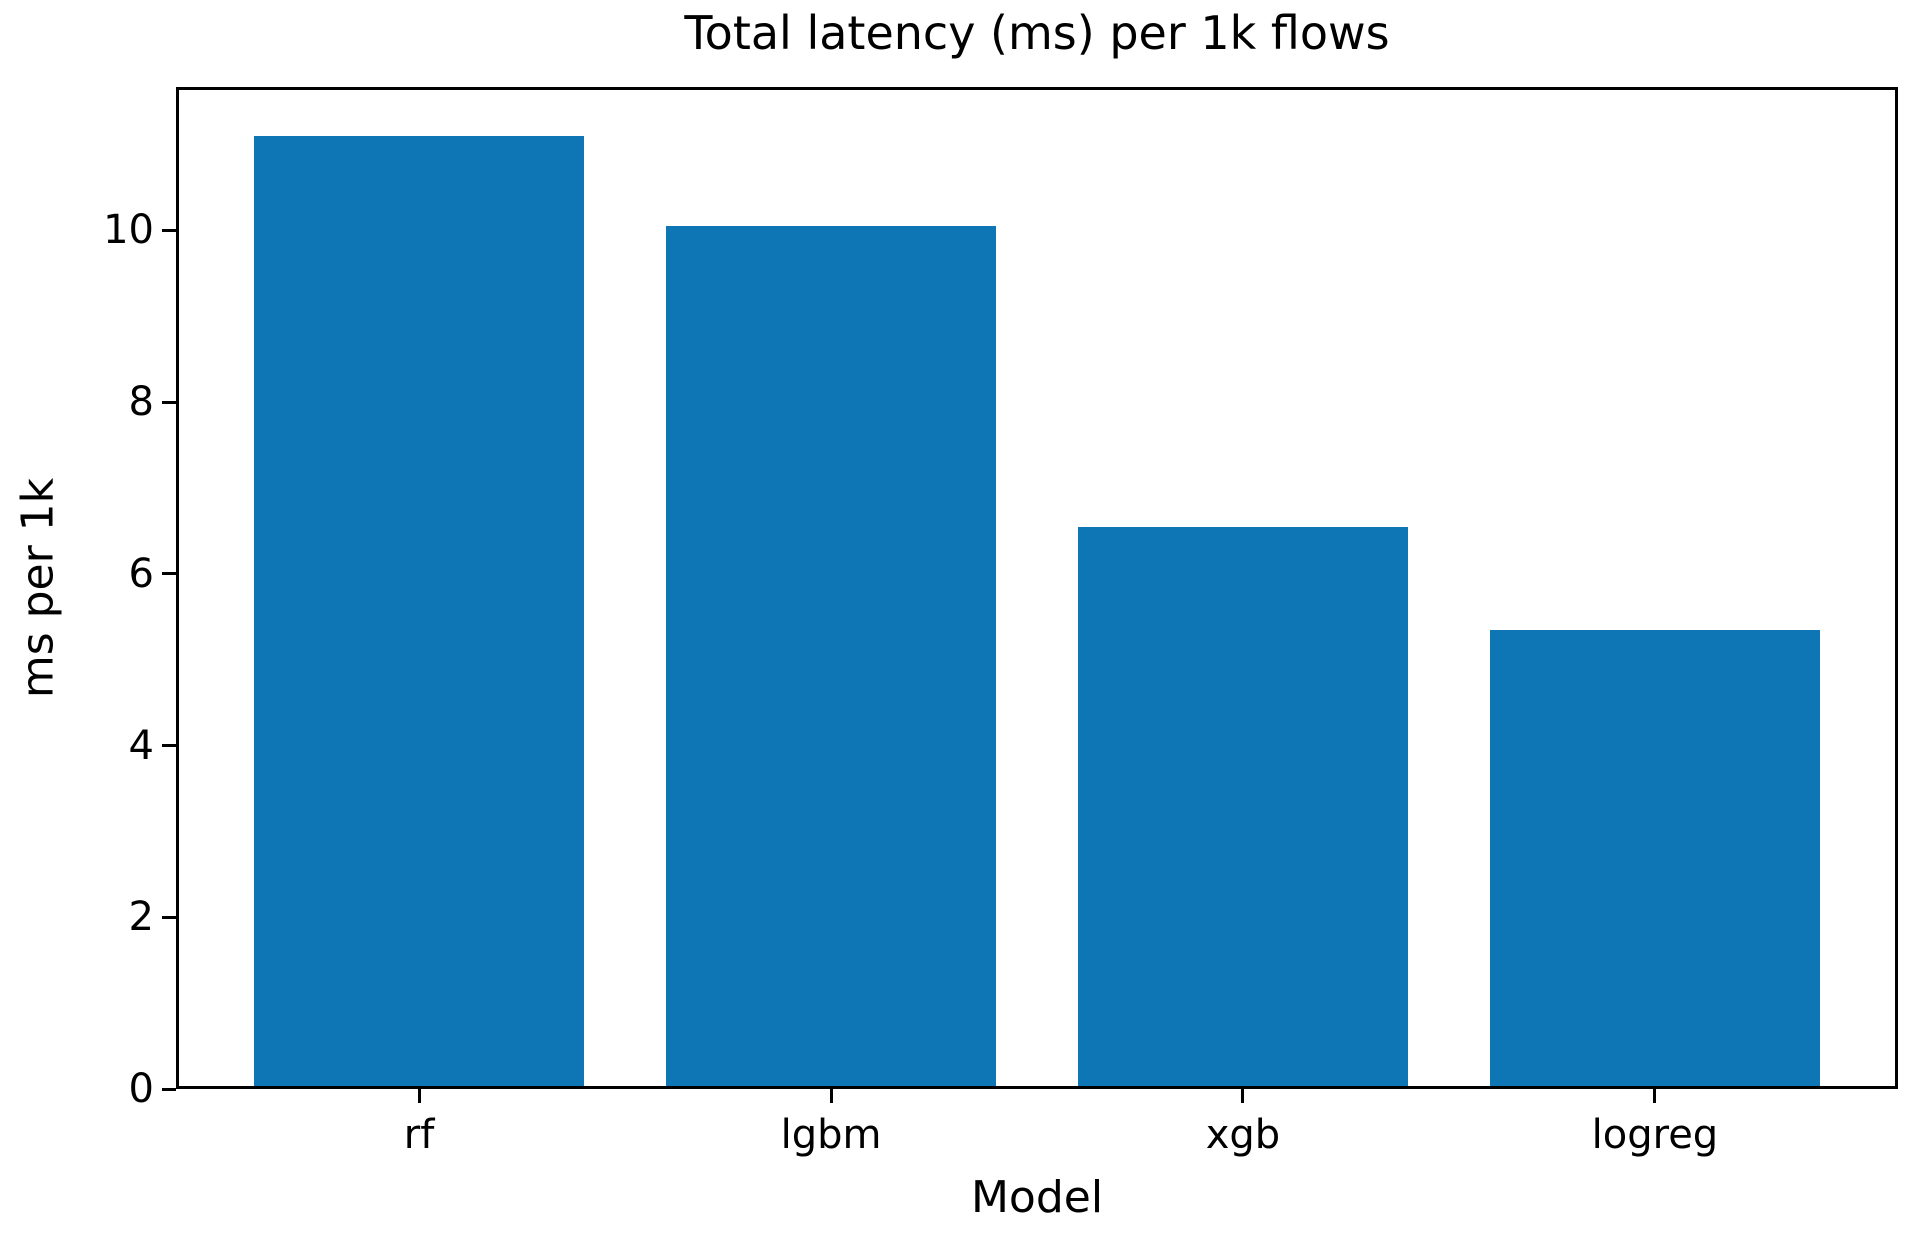 This screenshot has width=1917, height=1241. What do you see at coordinates (1243, 1135) in the screenshot?
I see `x-tick-label-xgb: xgb` at bounding box center [1243, 1135].